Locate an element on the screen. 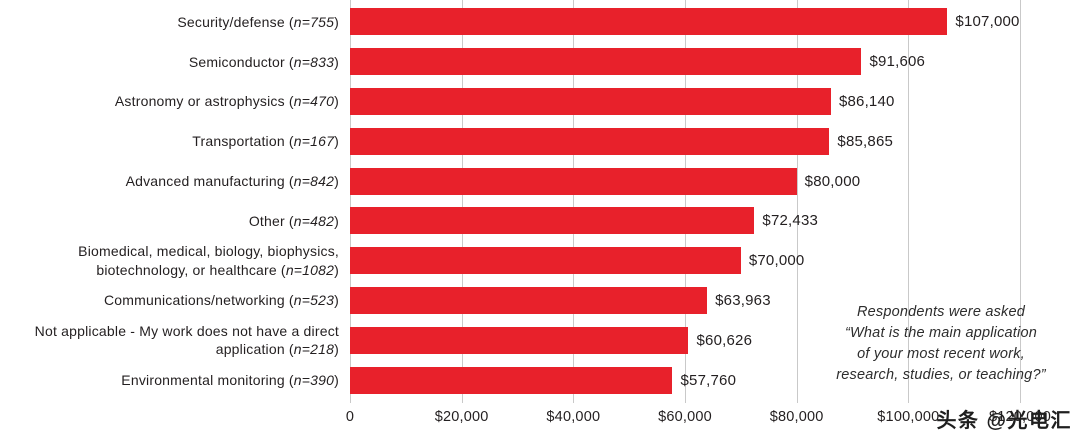  chart-row: Astronomy or astrophysics (n=470) $86,140 is located at coordinates (540, 102).